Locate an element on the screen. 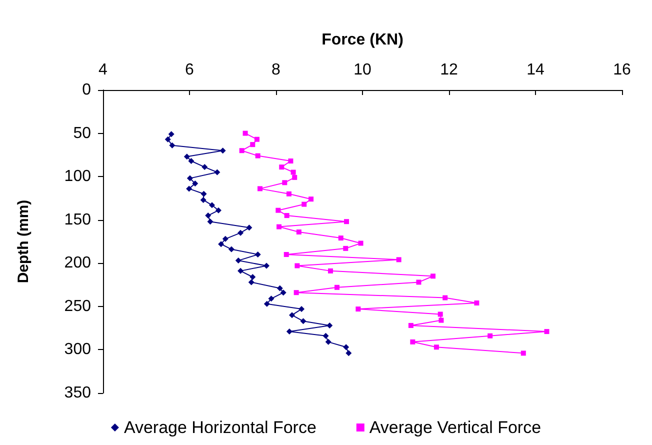 Image resolution: width=652 pixels, height=445 pixels. x-tick-label: 14 is located at coordinates (535, 70).